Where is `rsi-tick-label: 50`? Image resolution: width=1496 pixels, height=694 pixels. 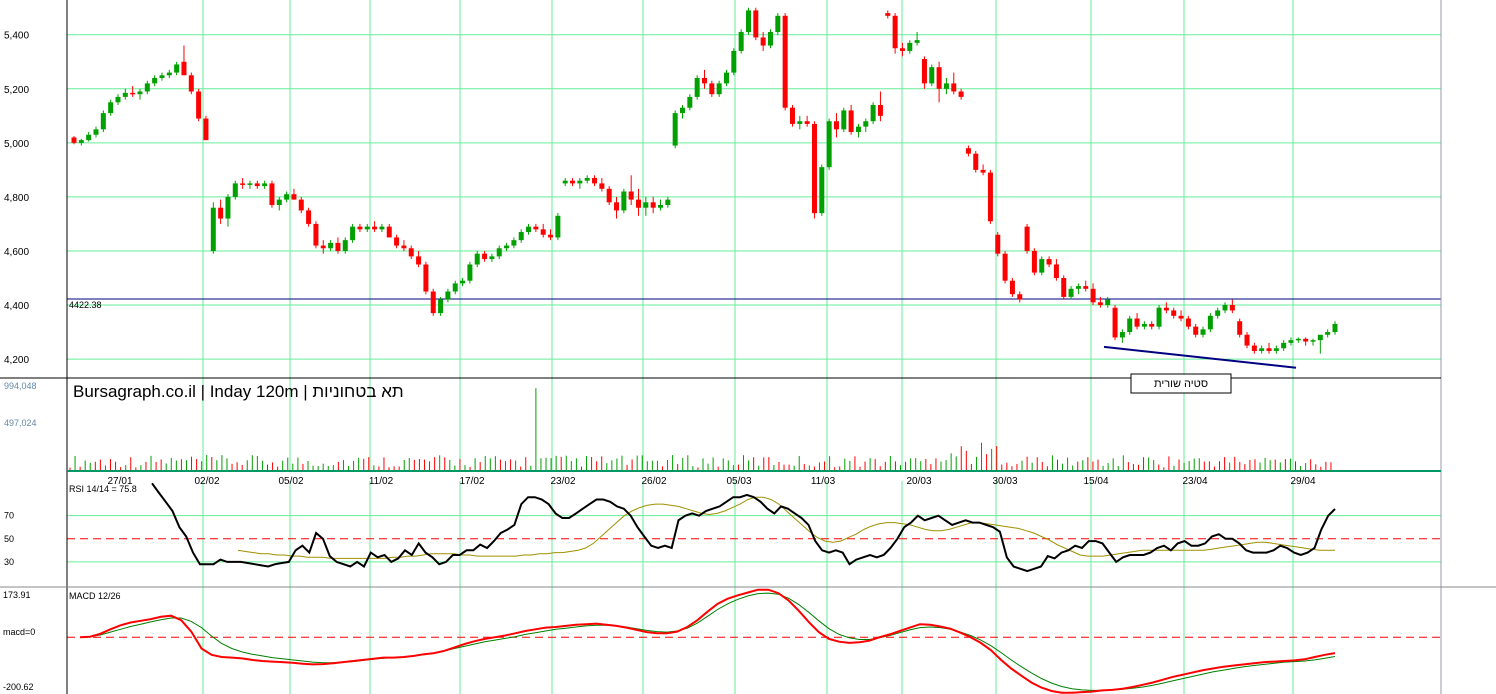
rsi-tick-label: 50 is located at coordinates (9, 539).